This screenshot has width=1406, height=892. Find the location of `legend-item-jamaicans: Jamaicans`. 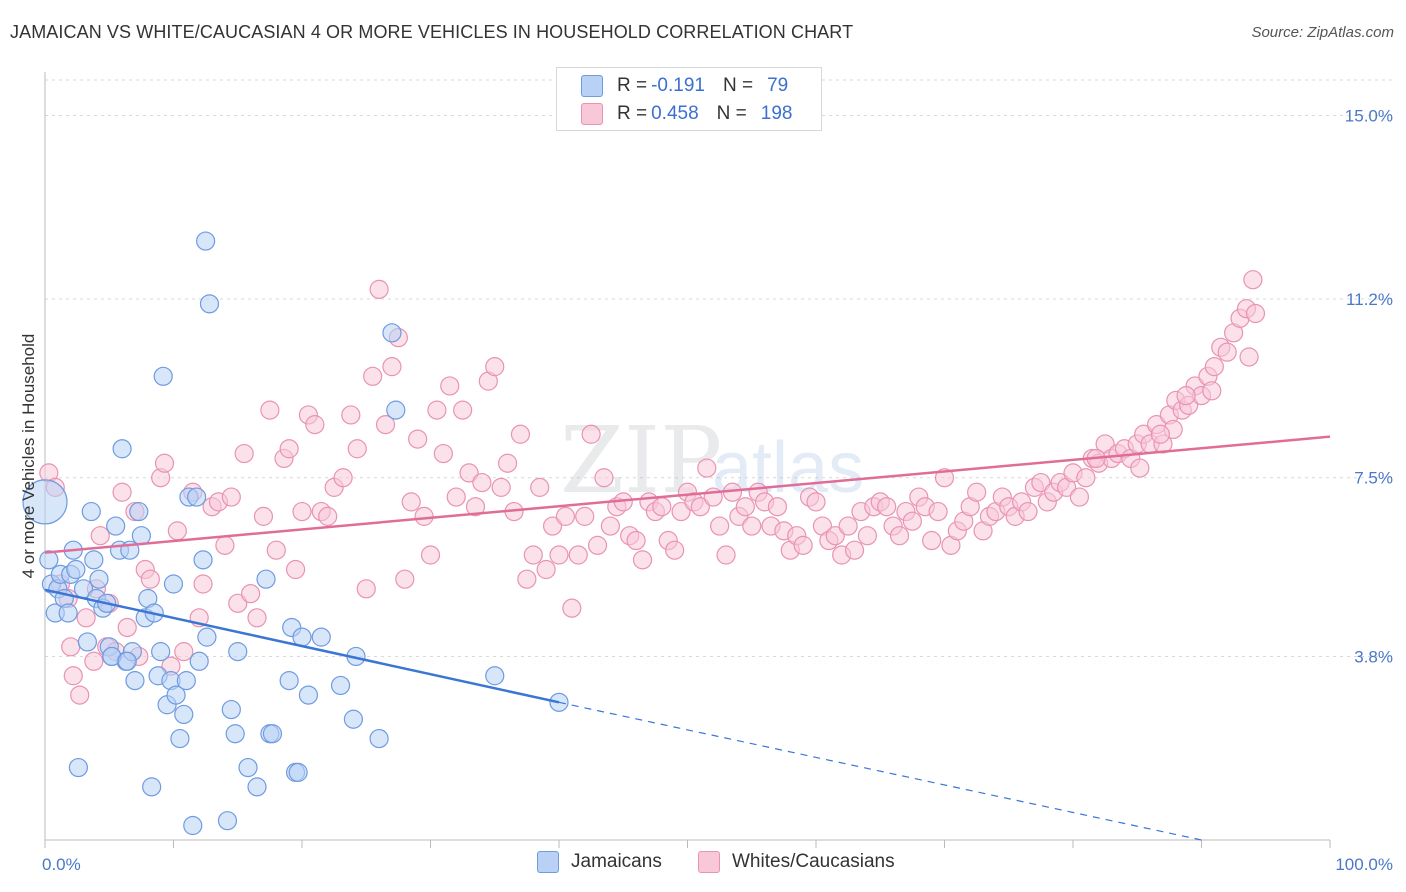

legend-item-jamaicans: Jamaicans is located at coordinates (599, 862).